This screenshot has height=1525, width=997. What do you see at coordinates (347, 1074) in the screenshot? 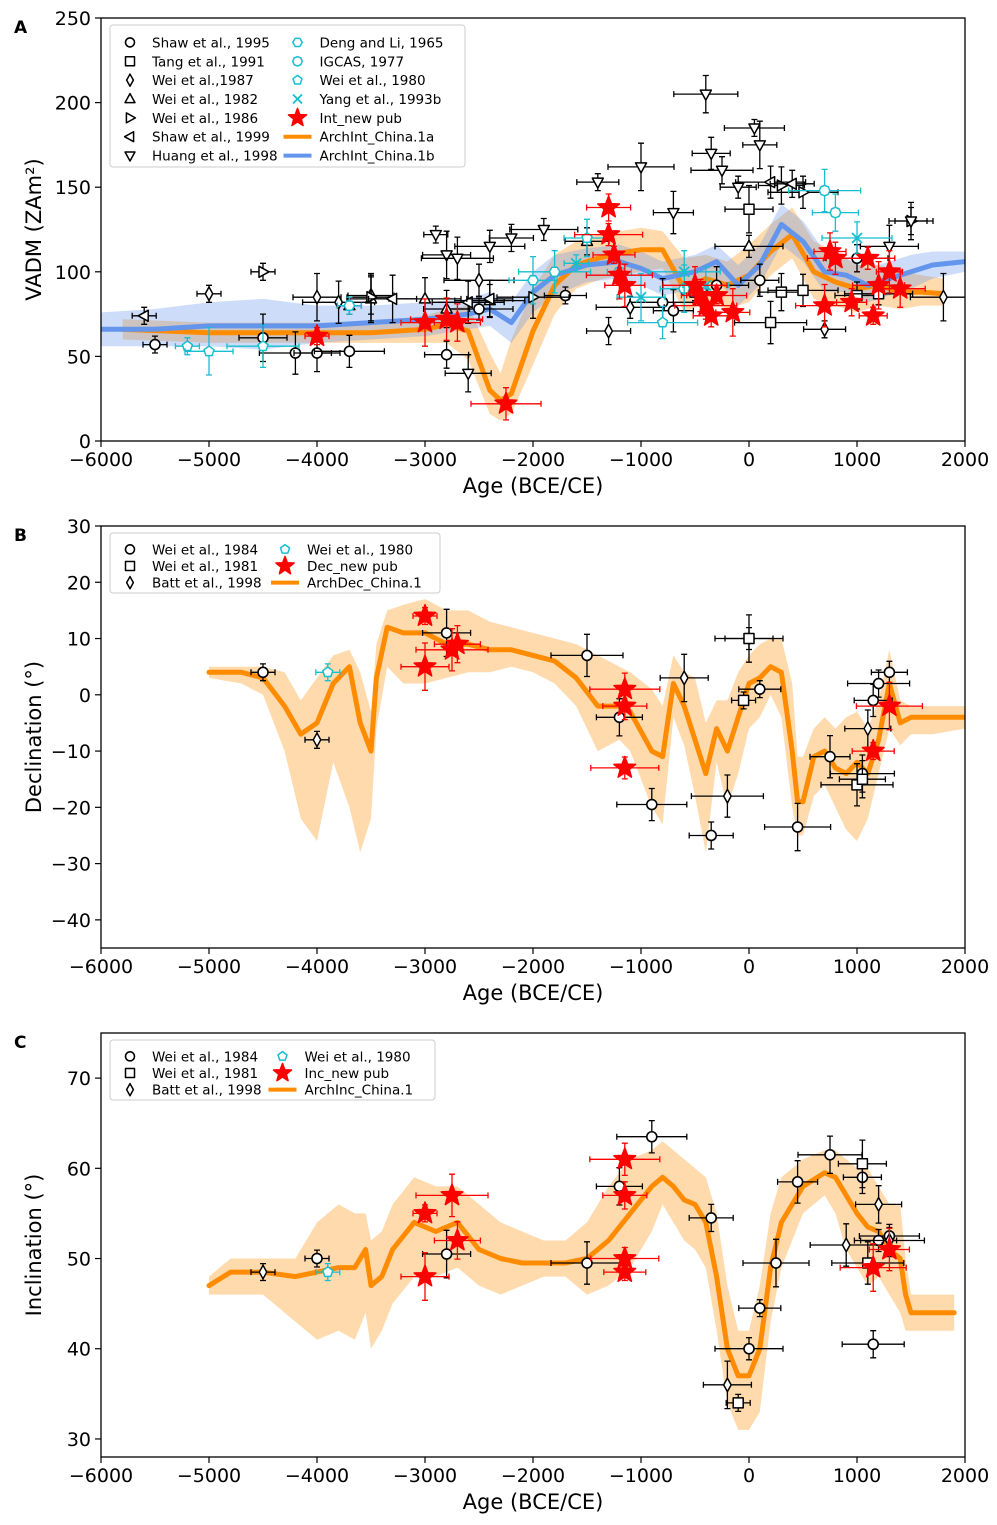
I see `legend-label: Inc_new pub` at bounding box center [347, 1074].